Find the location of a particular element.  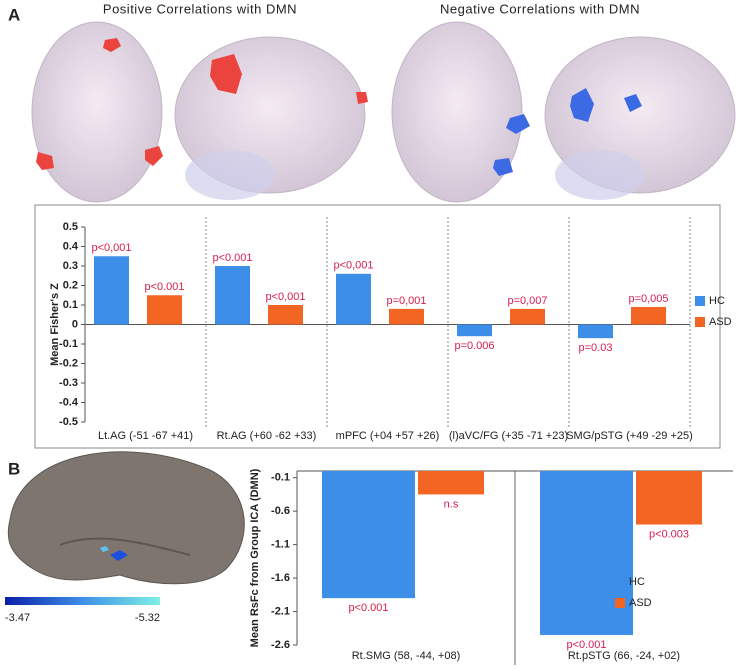

y-tick-label: 0.2 is located at coordinates (70, 285).